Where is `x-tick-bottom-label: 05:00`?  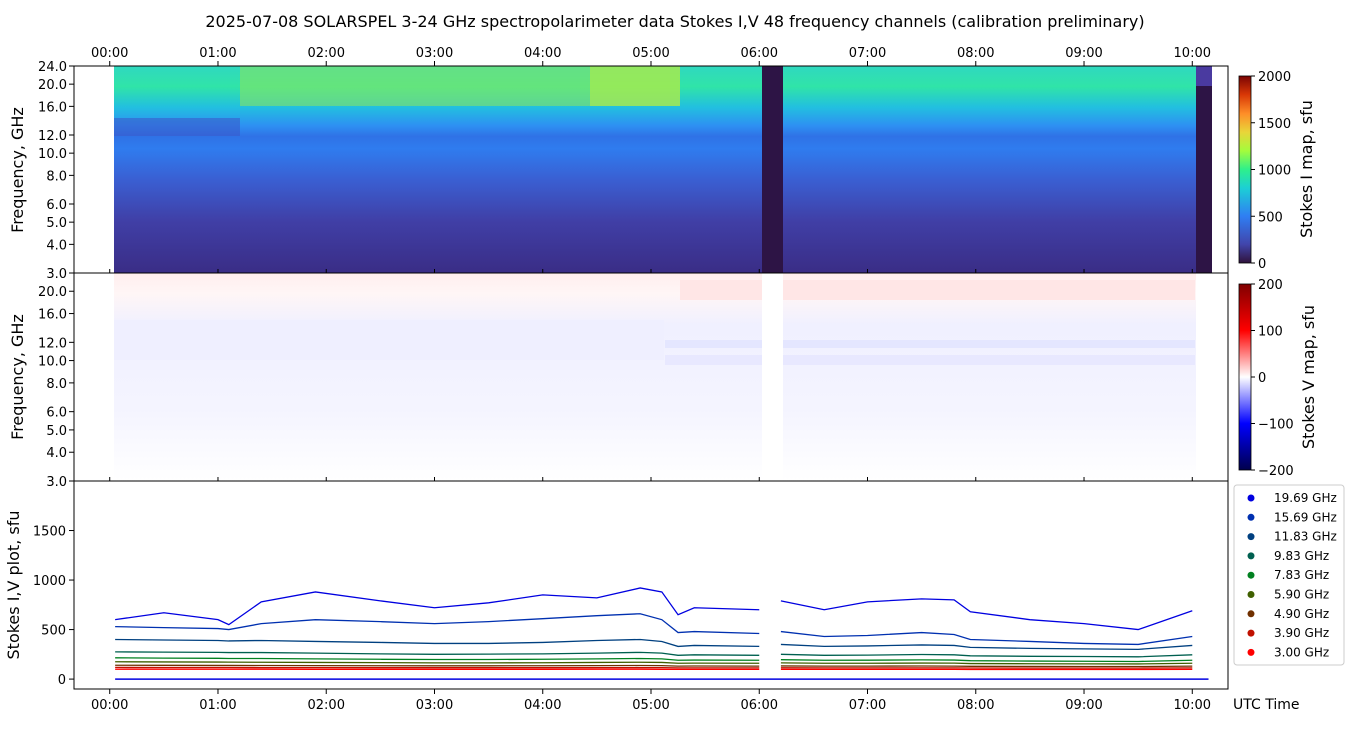
x-tick-bottom-label: 05:00 is located at coordinates (650, 705).